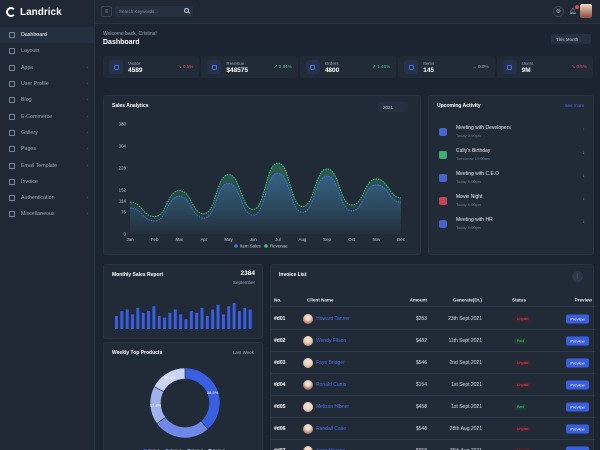 The height and width of the screenshot is (450, 600). I want to click on client-cell: Ronald Curtis, so click(325, 384).